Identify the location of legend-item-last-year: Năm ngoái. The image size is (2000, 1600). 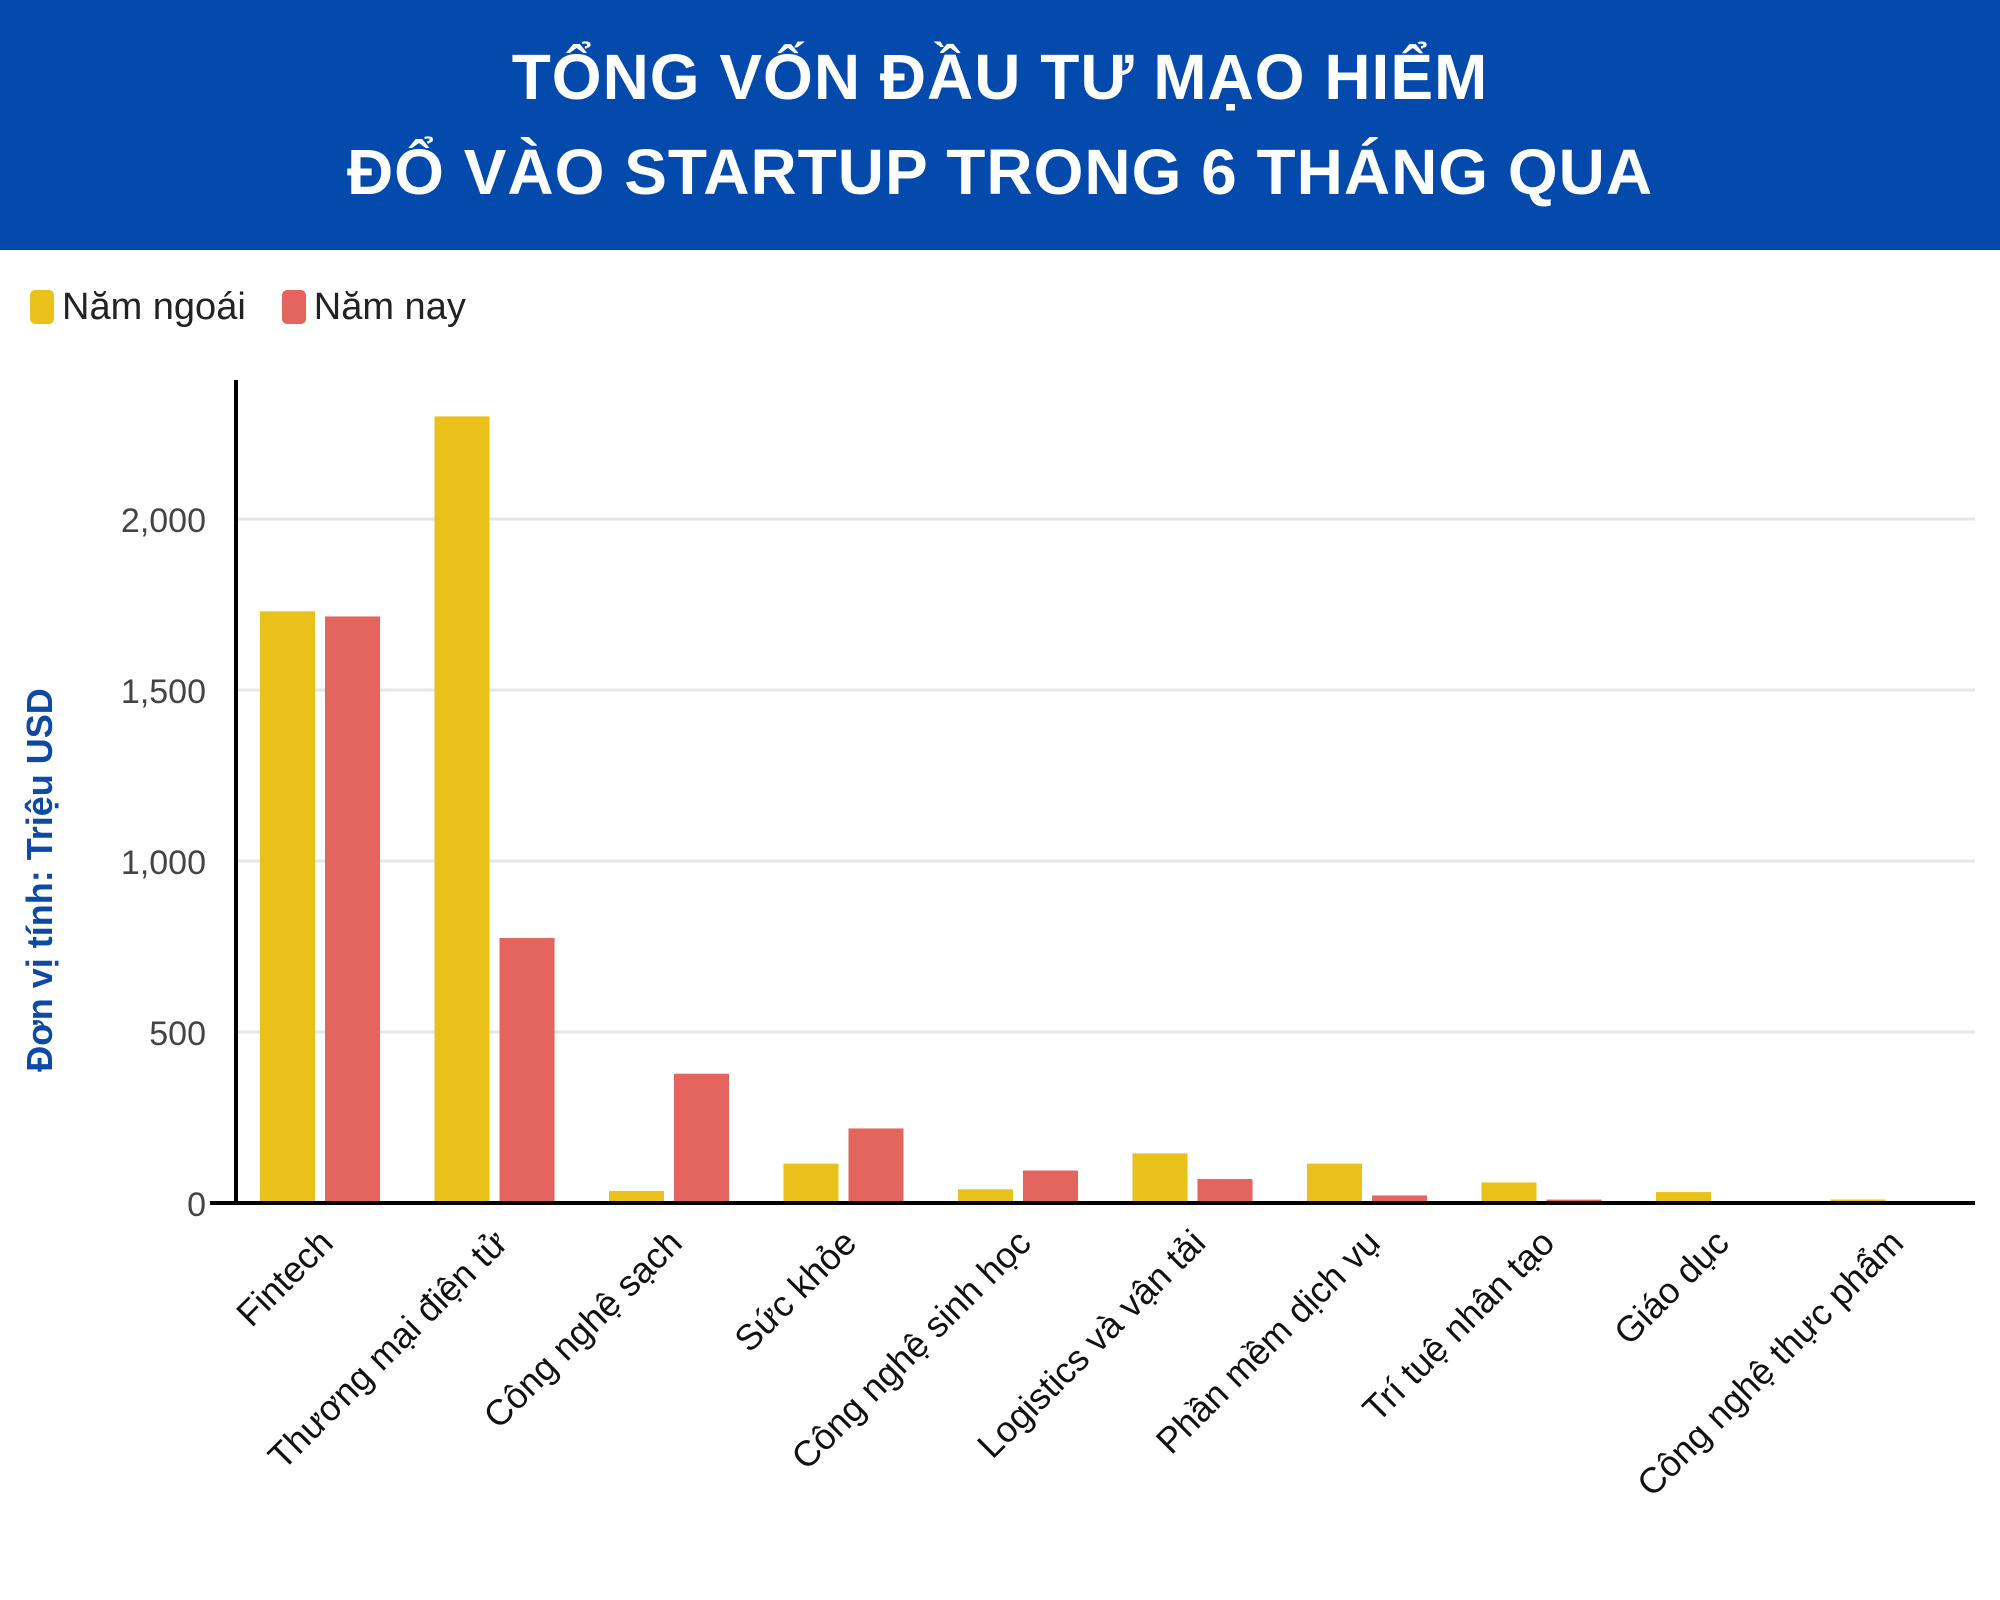
(138, 307).